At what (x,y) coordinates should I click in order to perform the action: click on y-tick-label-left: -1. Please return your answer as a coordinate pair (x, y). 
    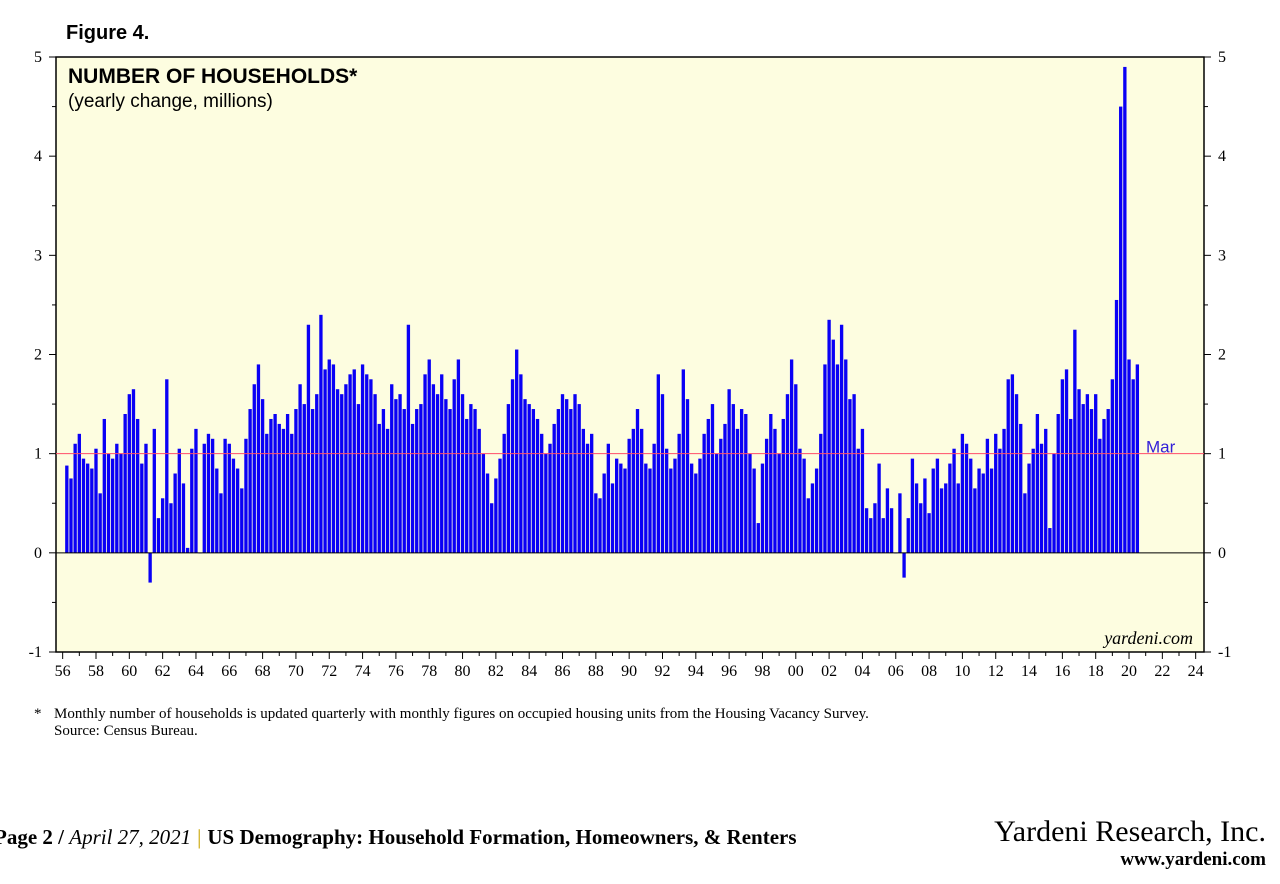
    Looking at the image, I should click on (35, 652).